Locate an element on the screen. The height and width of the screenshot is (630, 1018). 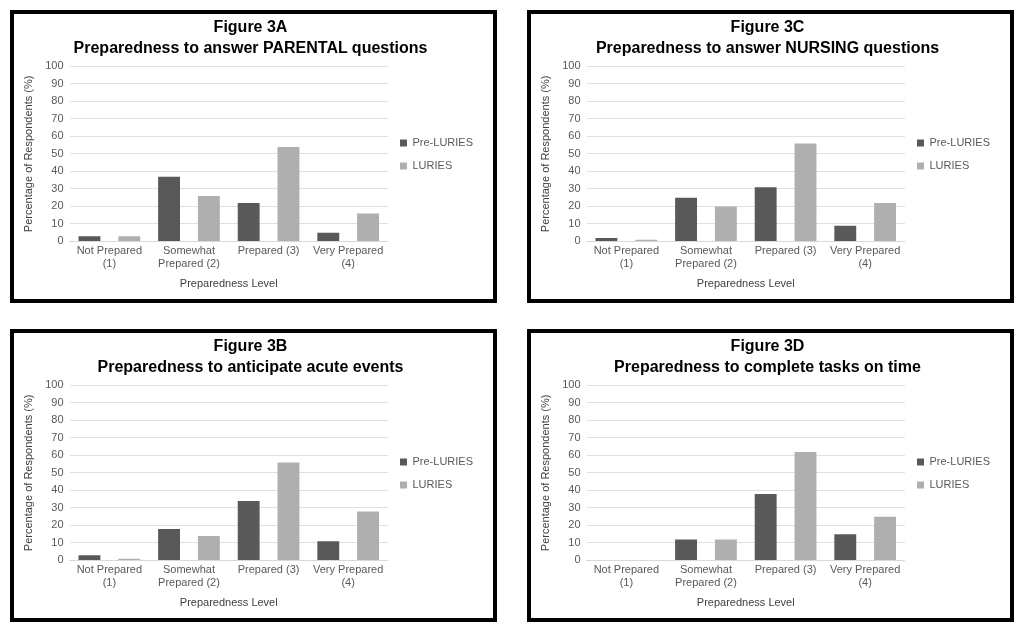
chart-title: Figure 3D is located at coordinates (767, 346).